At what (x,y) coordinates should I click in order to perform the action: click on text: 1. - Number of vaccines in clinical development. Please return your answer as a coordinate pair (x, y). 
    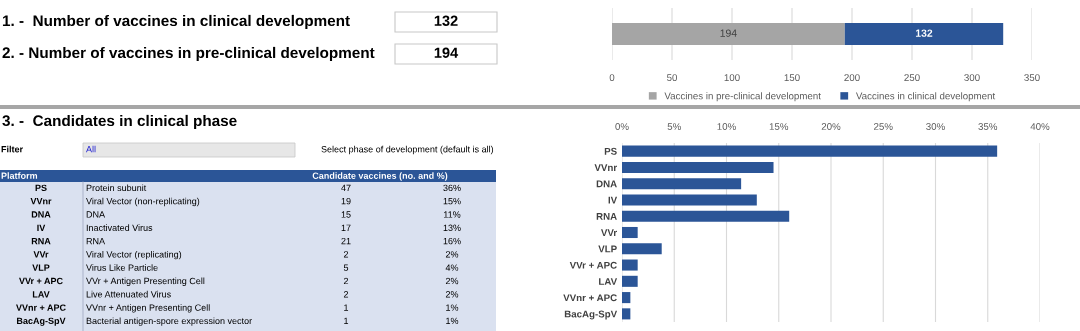
    Looking at the image, I should click on (176, 22).